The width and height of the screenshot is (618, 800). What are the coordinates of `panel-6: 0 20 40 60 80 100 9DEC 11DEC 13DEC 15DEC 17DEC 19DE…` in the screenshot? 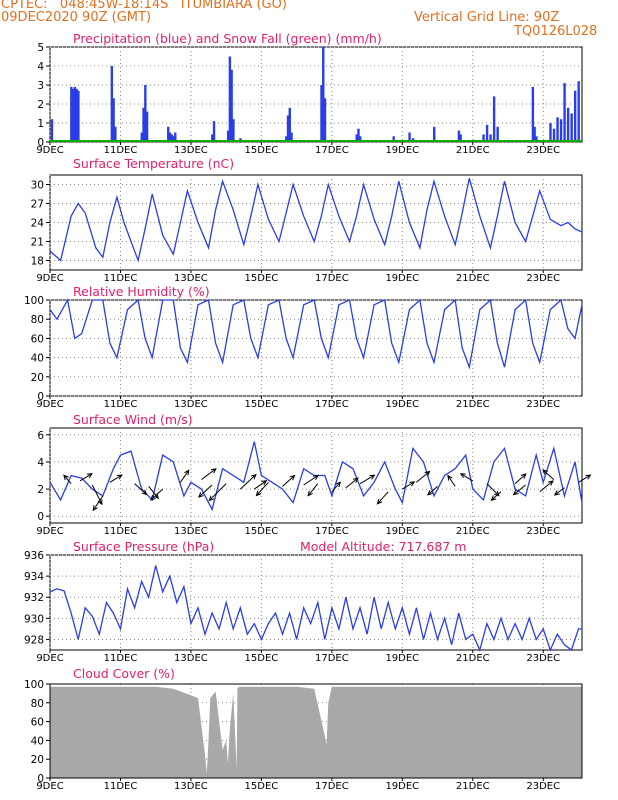 It's located at (303, 729).